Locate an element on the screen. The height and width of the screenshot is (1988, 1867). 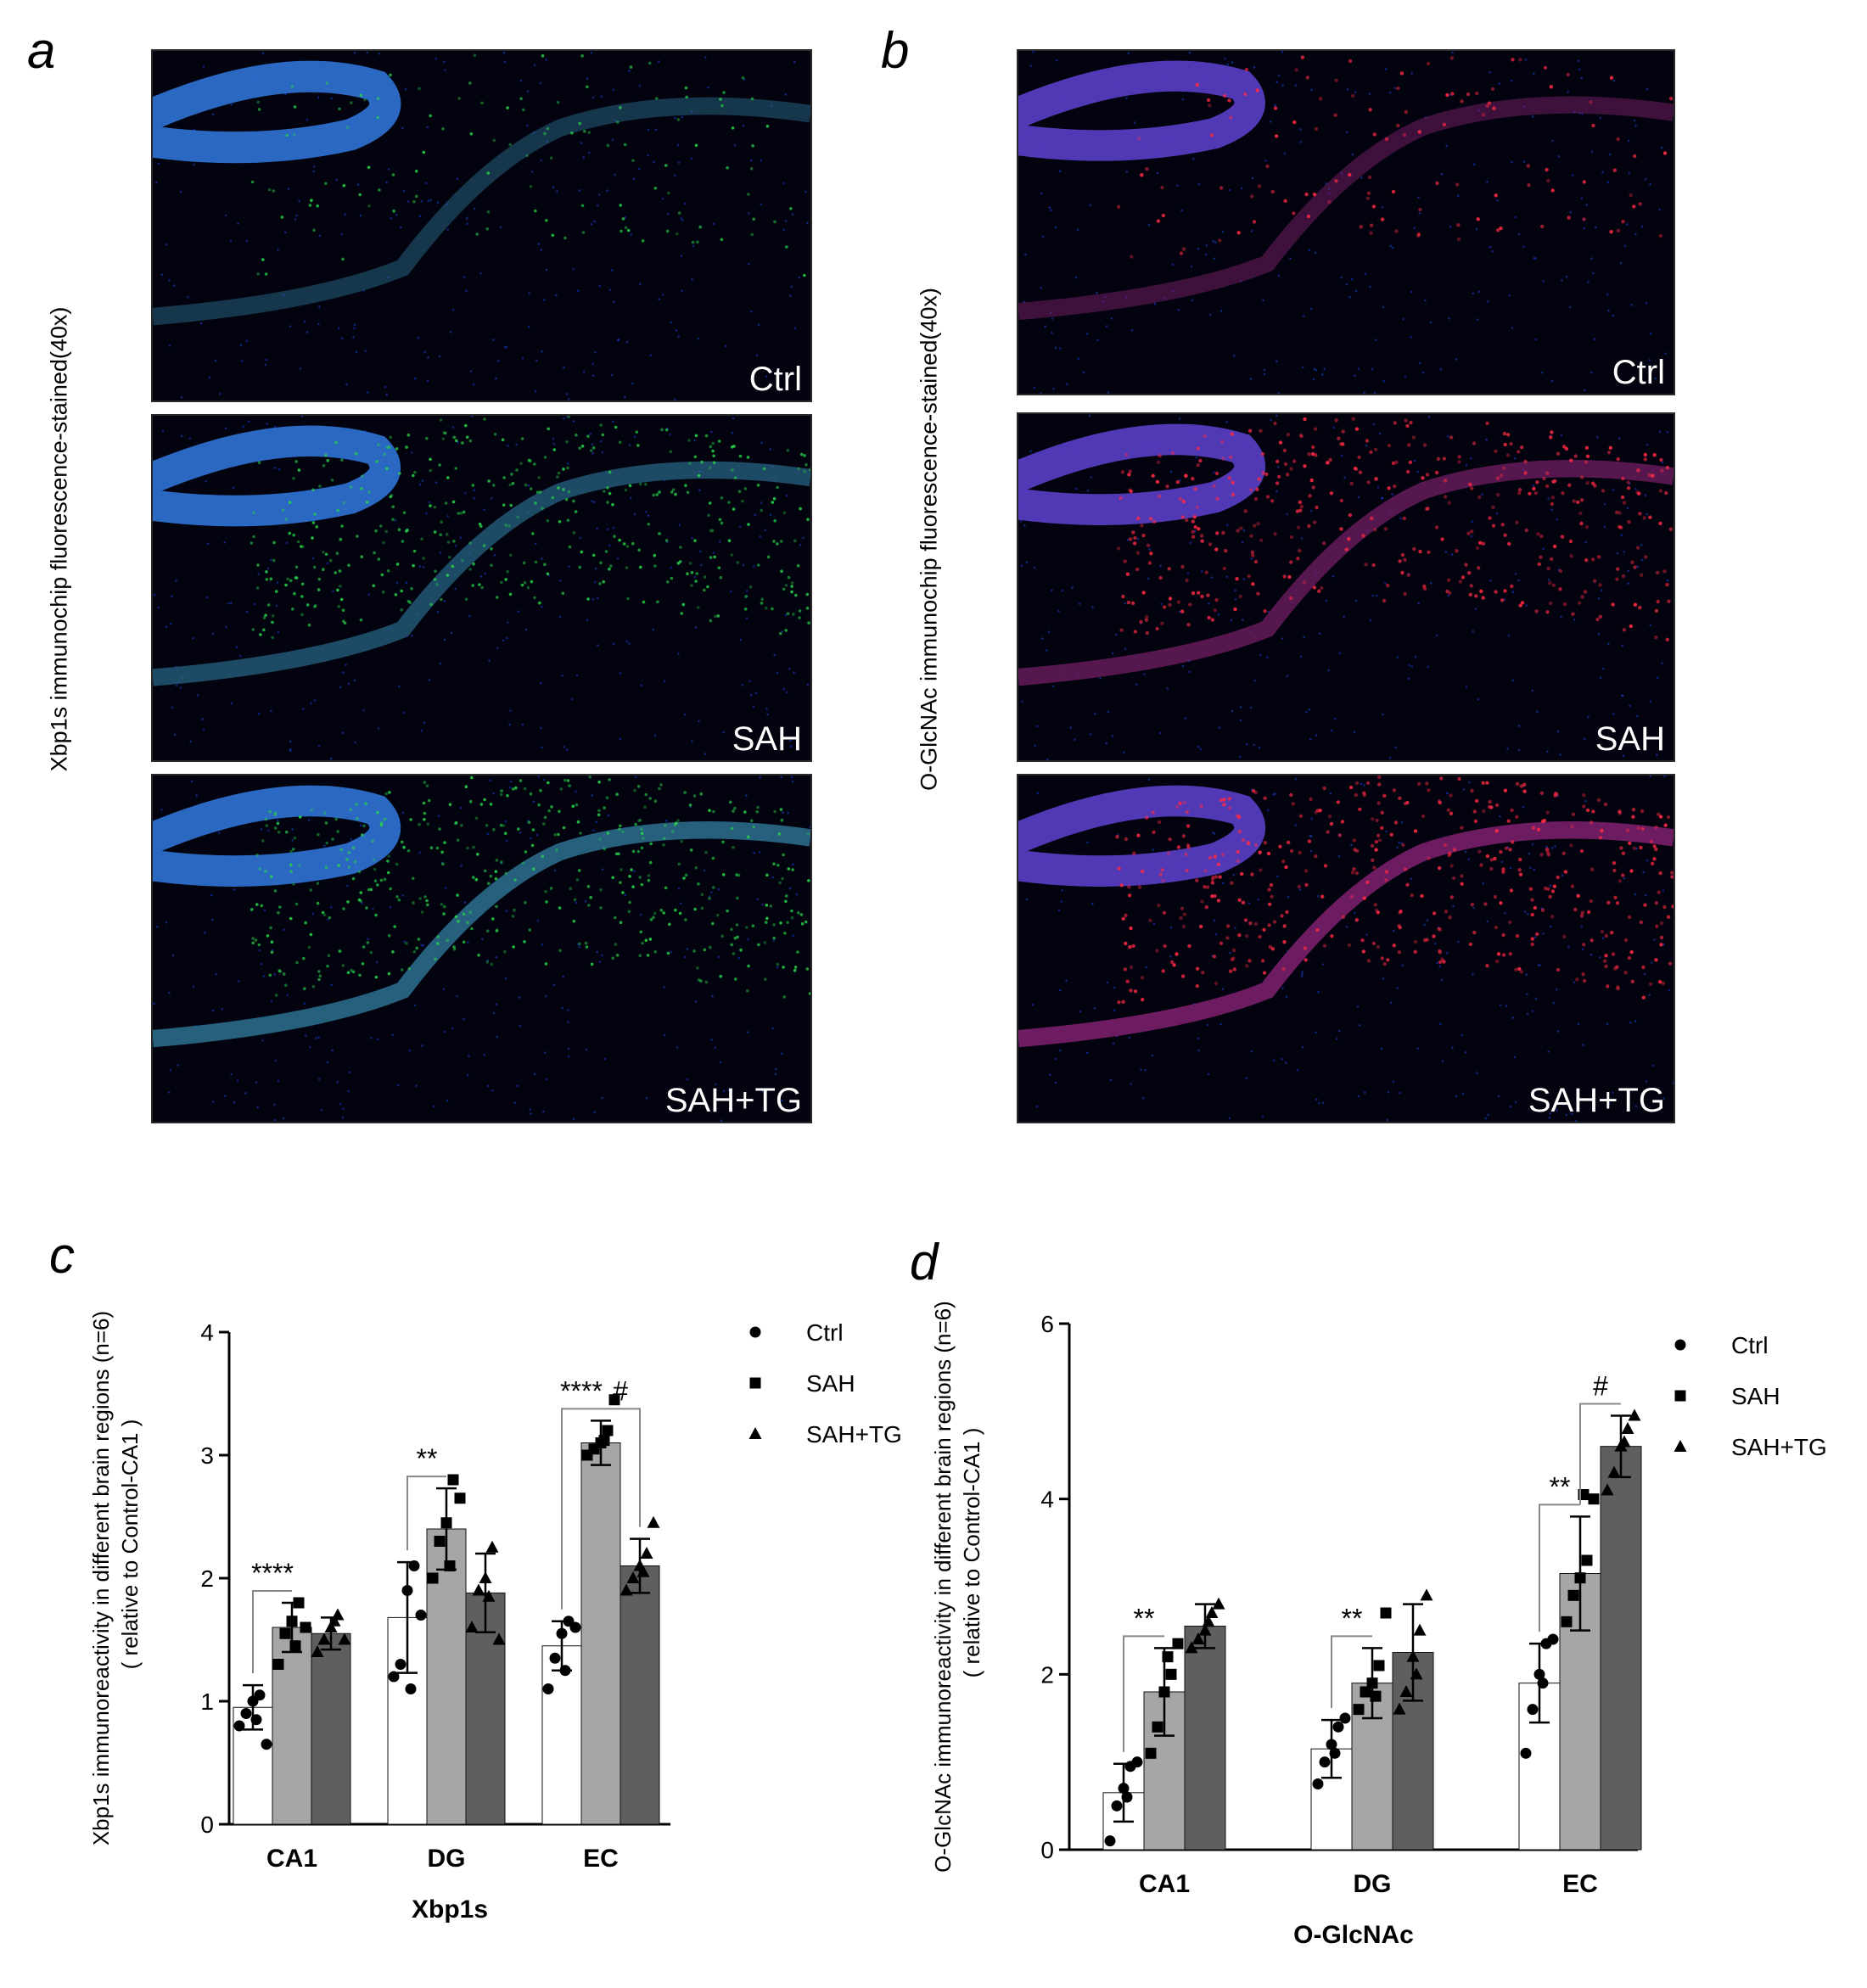
panel-letter-d: d is located at coordinates (924, 1263).